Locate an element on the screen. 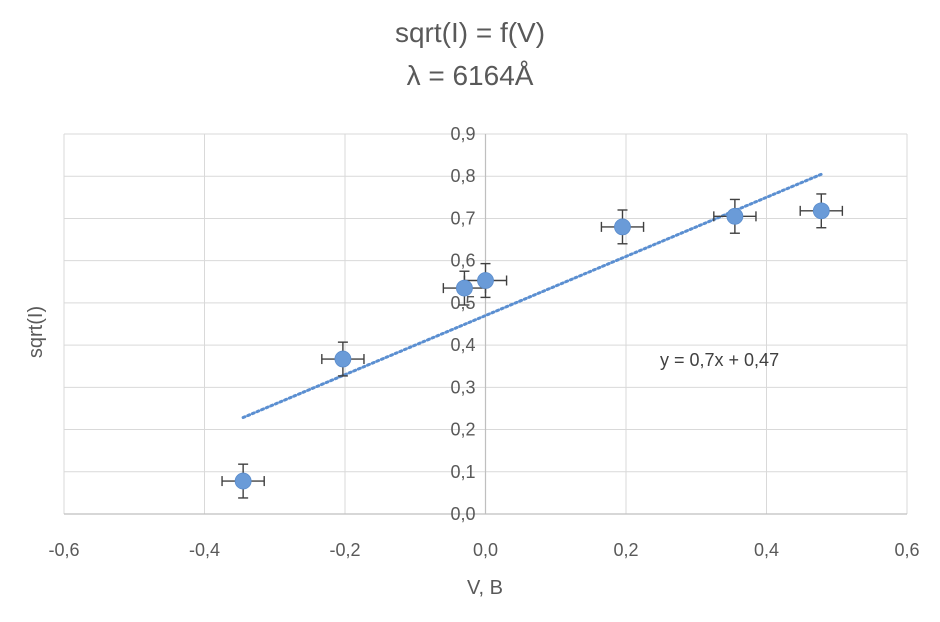 This screenshot has height=622, width=940. x-tick-labels: -0,6 -0,4 -0,2 0,0 0,2 0,4 0,6 is located at coordinates (483, 550).